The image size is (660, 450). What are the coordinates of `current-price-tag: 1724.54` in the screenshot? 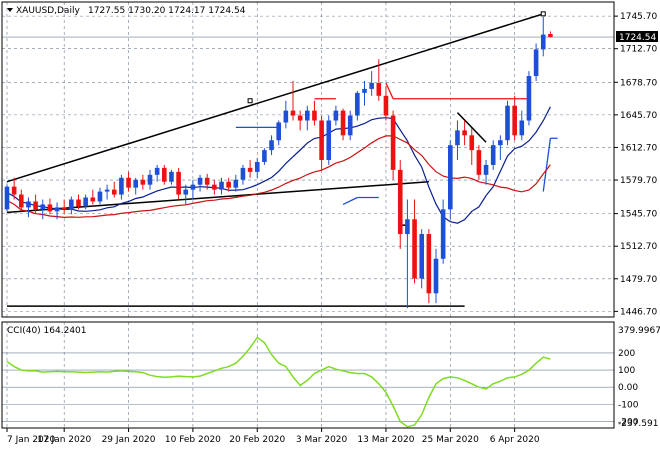 It's located at (637, 37).